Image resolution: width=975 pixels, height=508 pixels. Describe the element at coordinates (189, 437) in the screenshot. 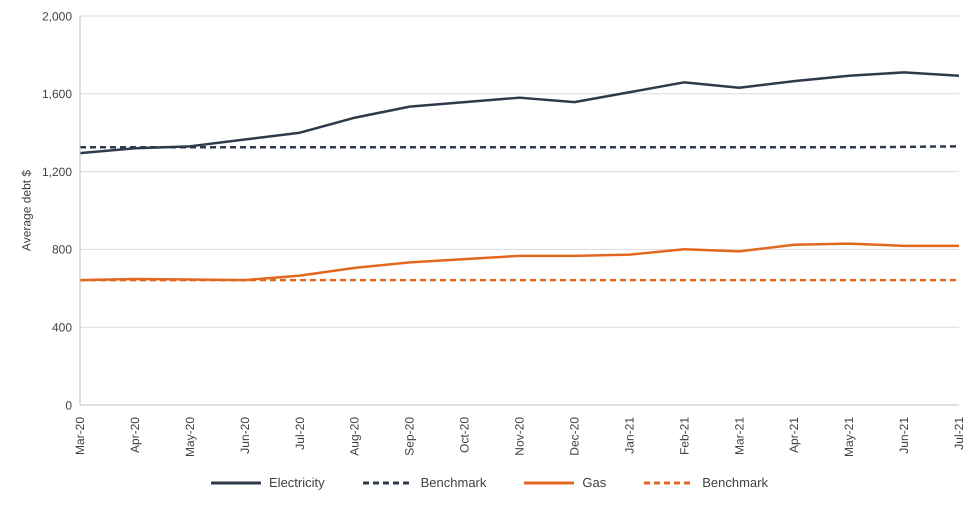

I see `x-tick-label: May-20` at that location.